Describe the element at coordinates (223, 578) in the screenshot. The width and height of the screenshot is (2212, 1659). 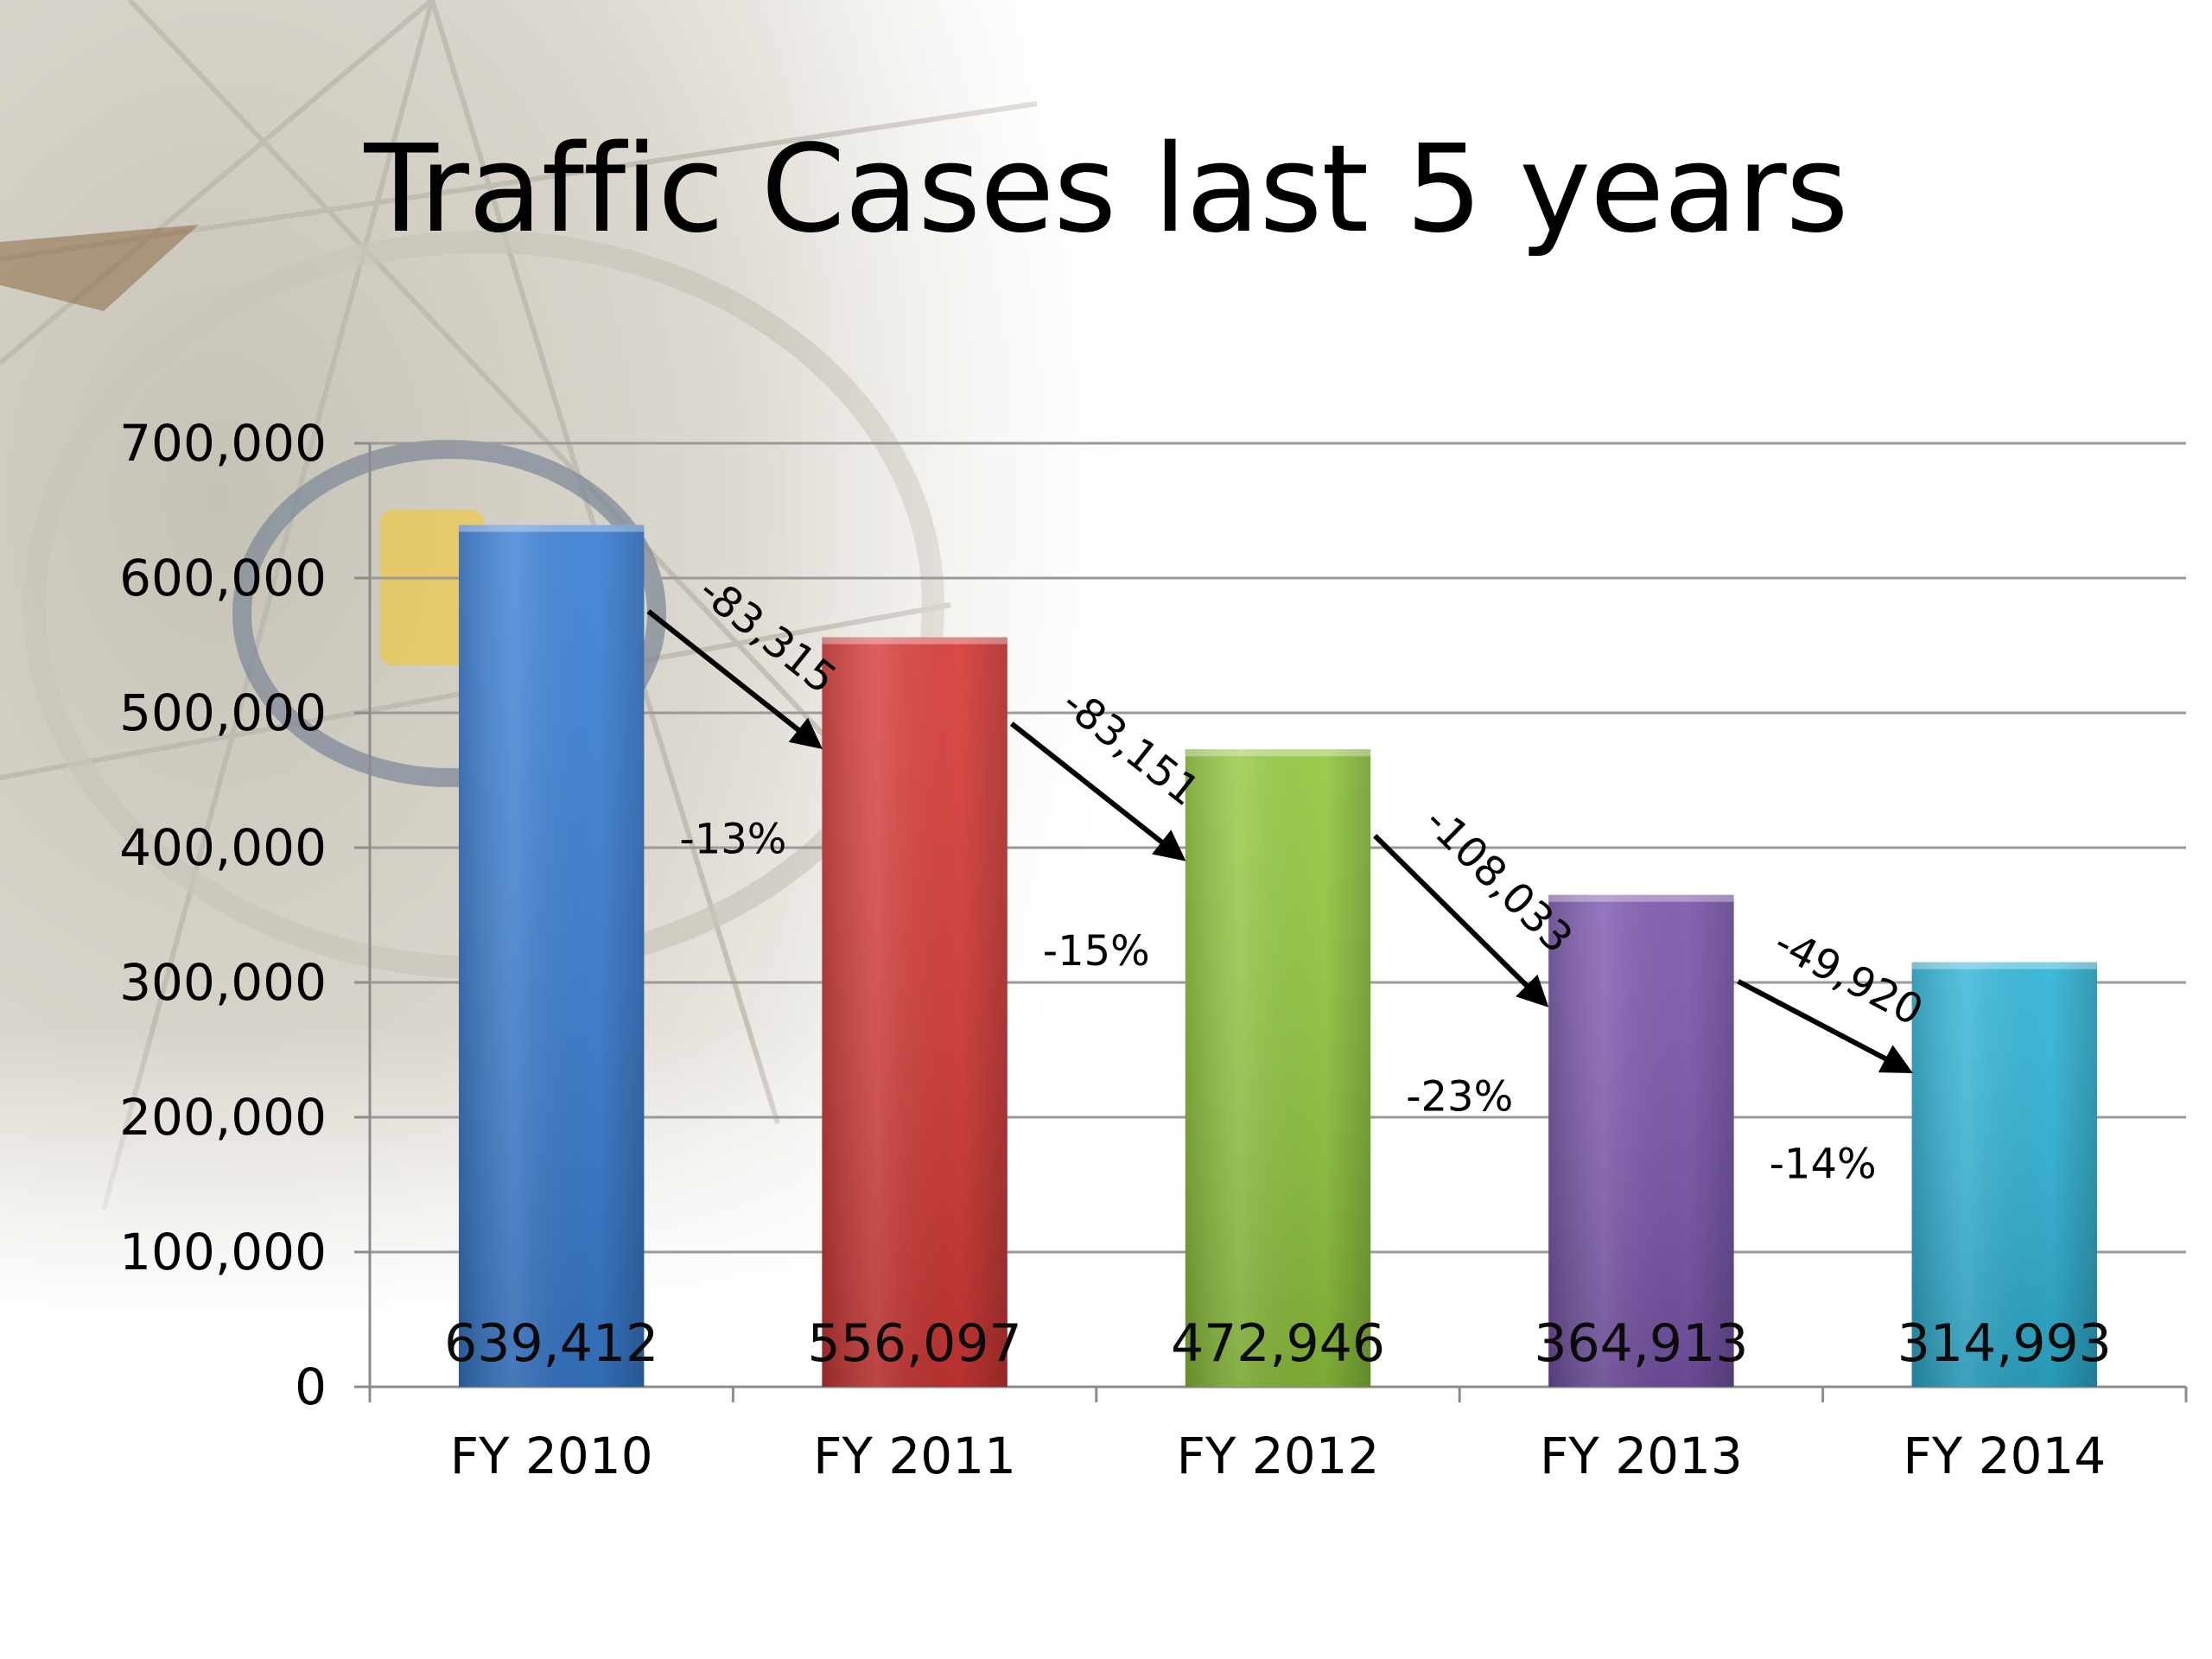
I see `y-tick-label: 600,000` at that location.